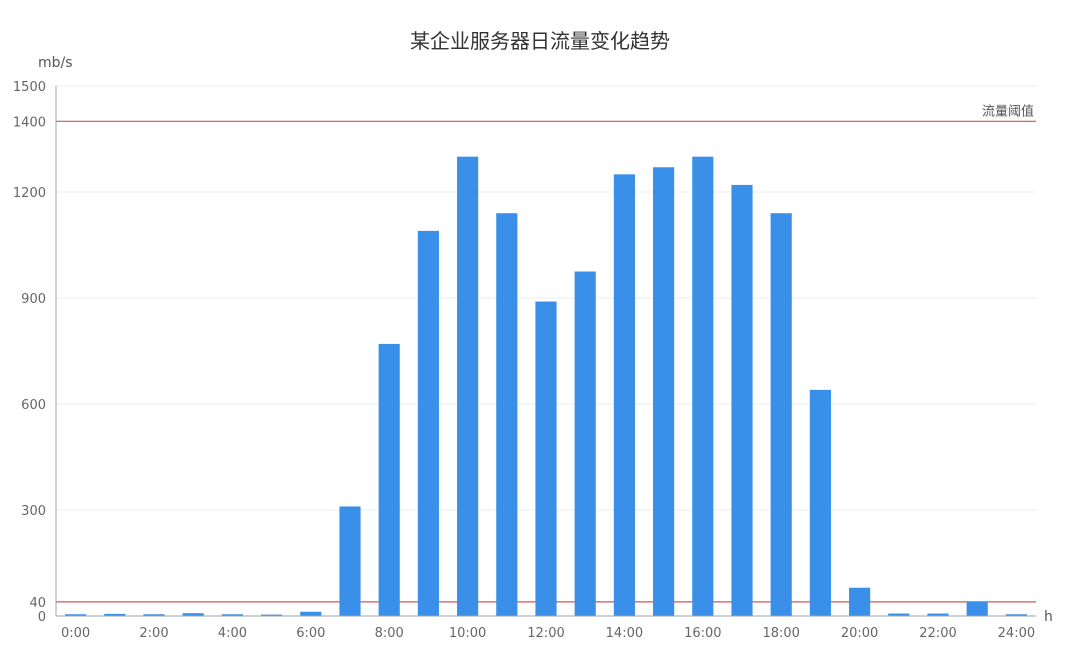  Describe the element at coordinates (232, 633) in the screenshot. I see `x-tick-label: 4:00` at that location.